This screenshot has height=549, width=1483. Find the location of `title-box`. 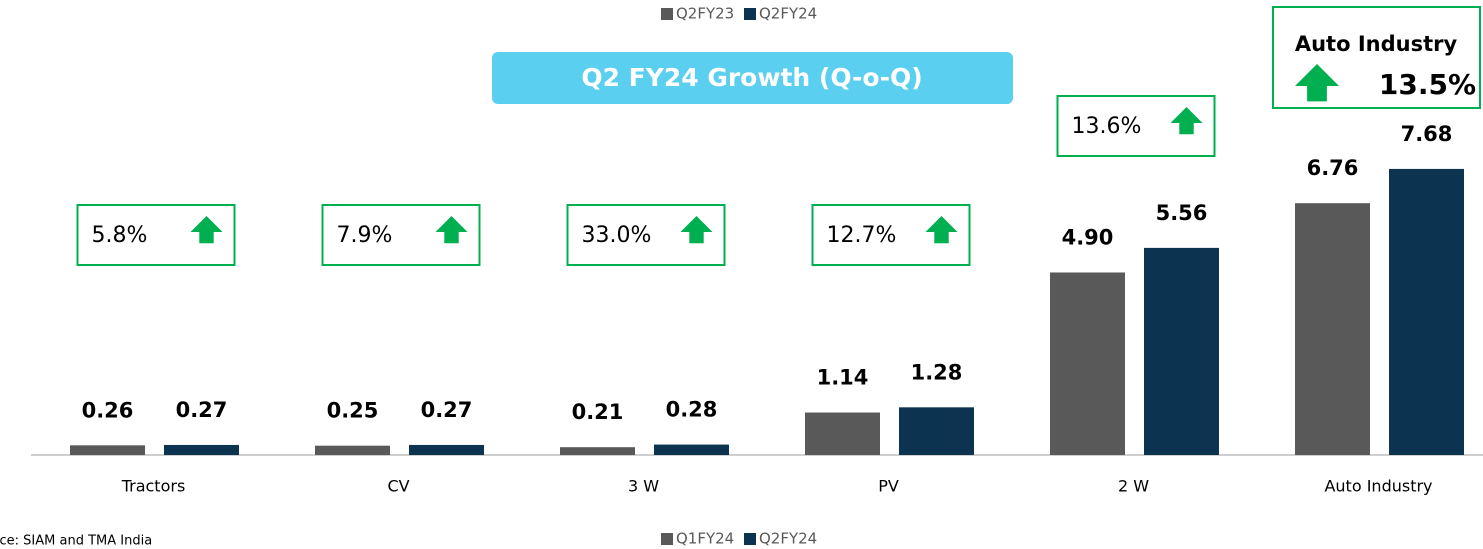

title-box is located at coordinates (752, 78).